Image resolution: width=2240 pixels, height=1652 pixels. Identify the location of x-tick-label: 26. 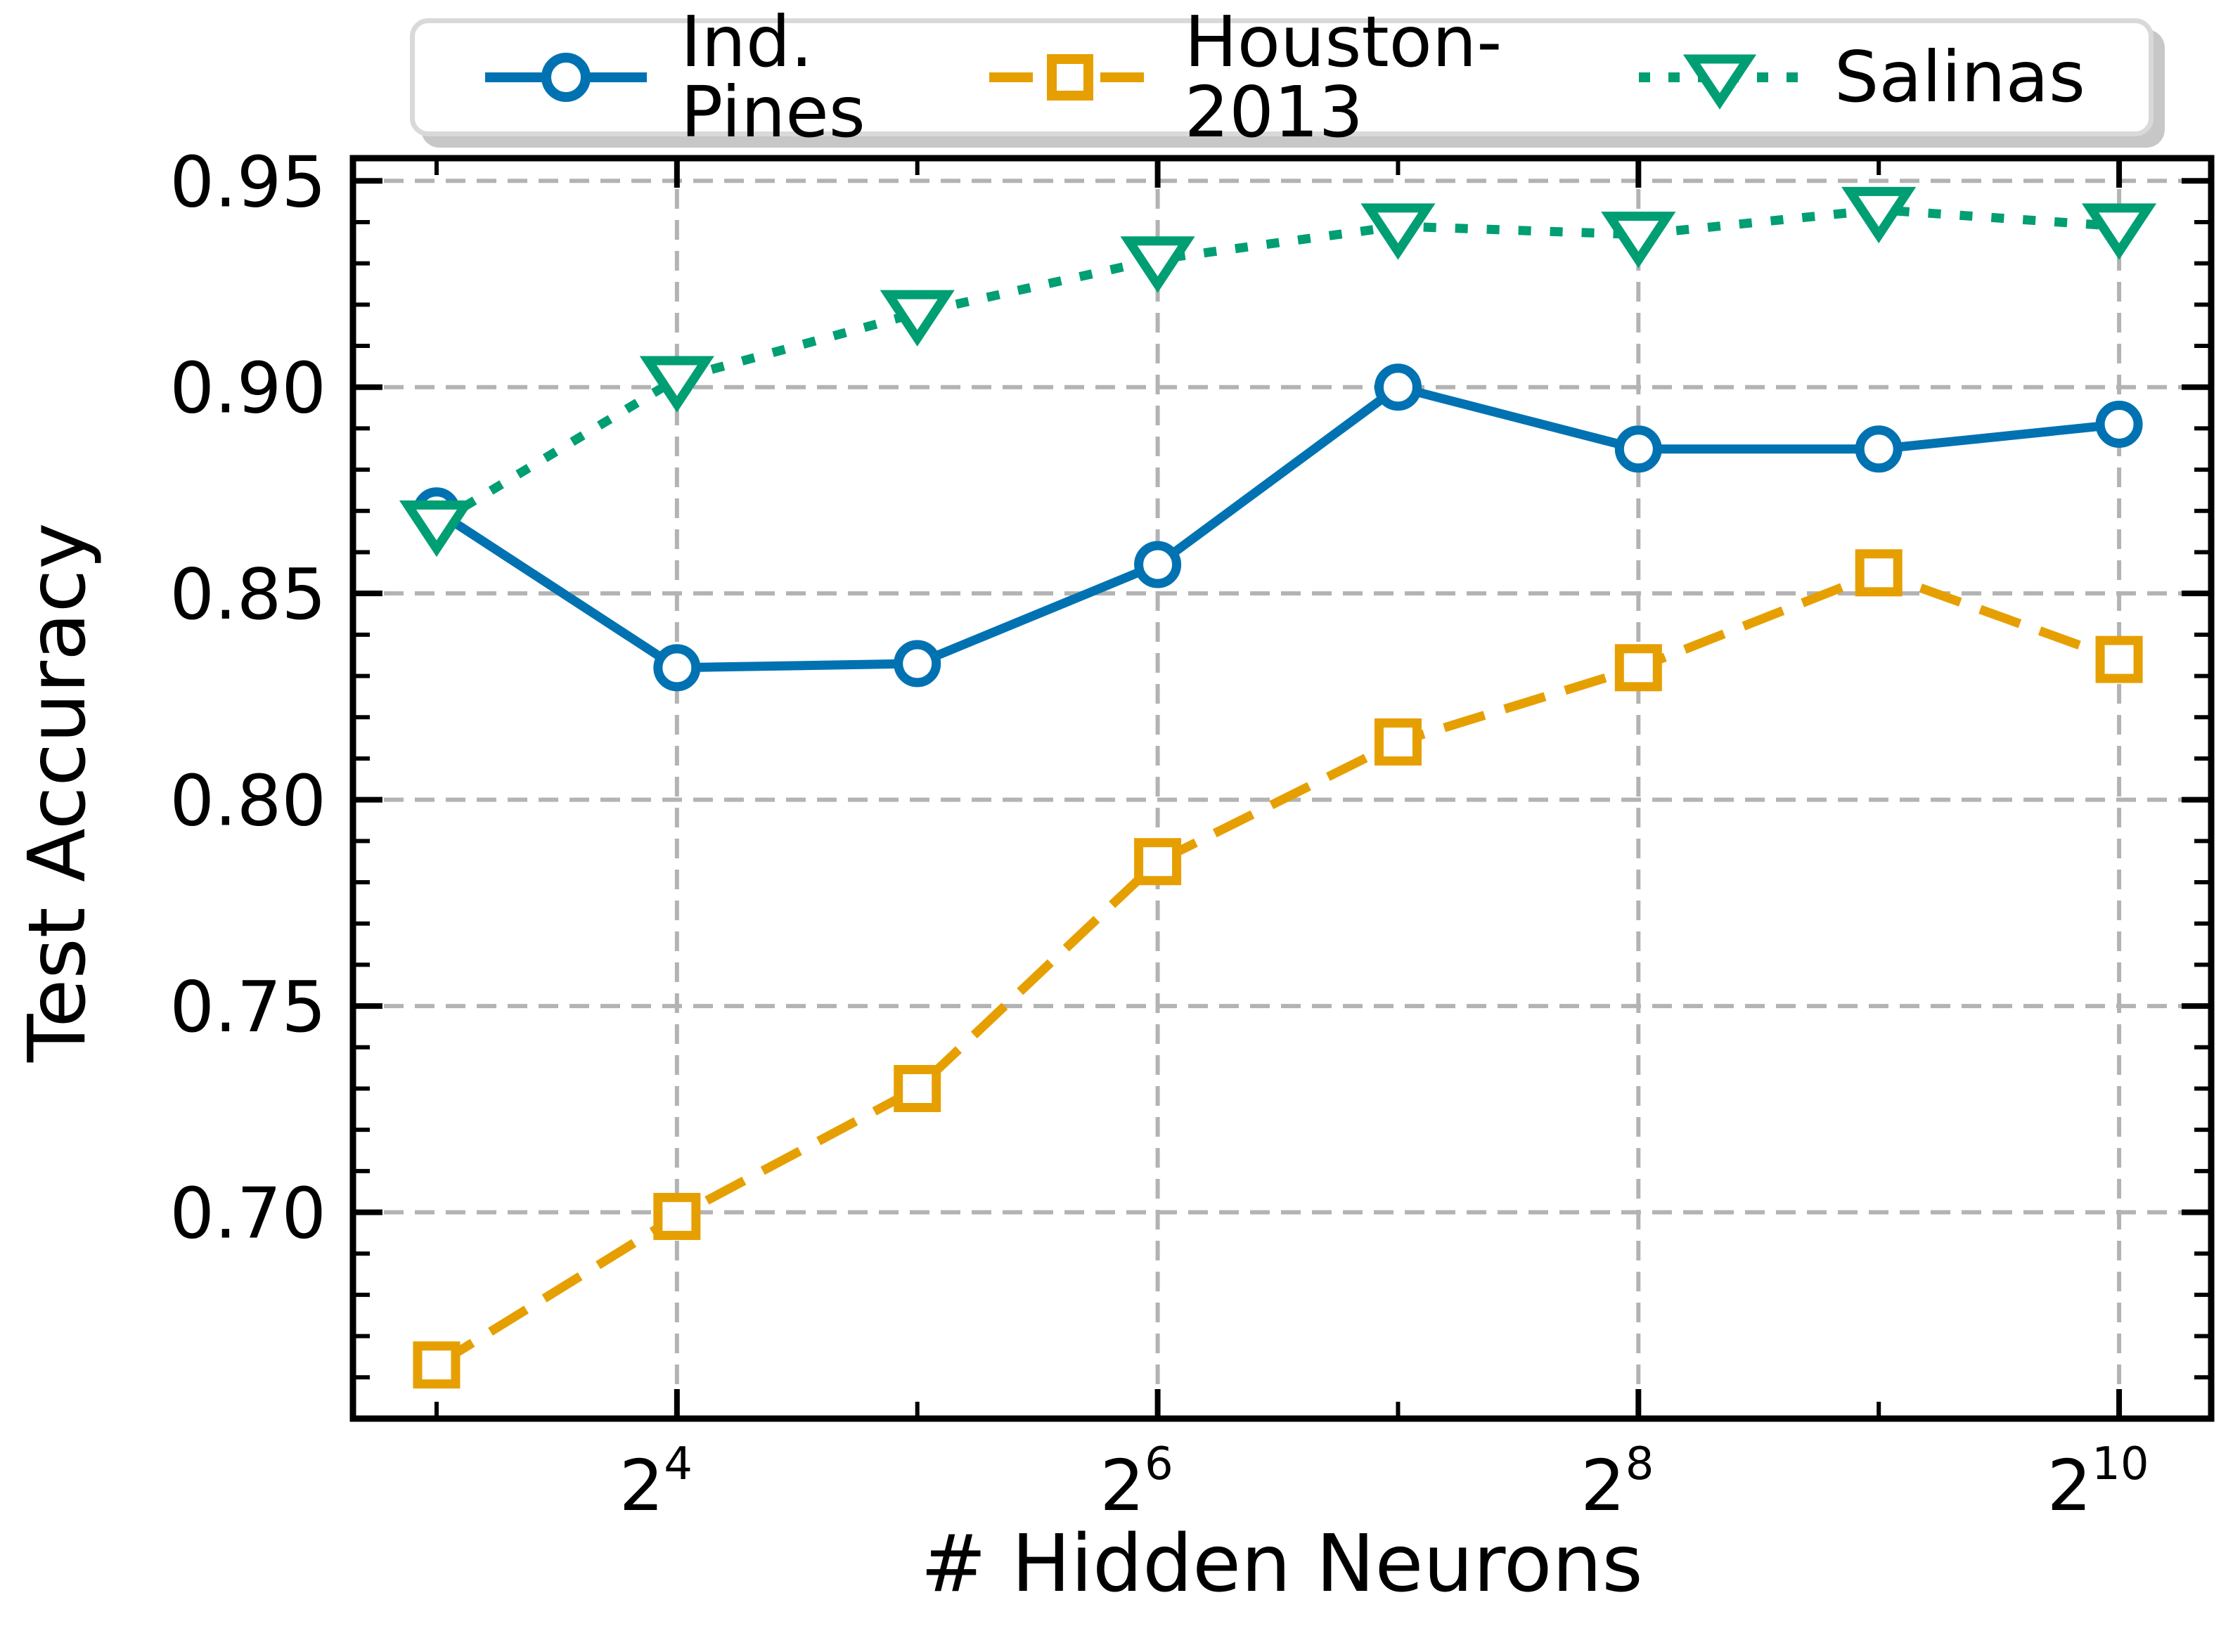
(1136, 1482).